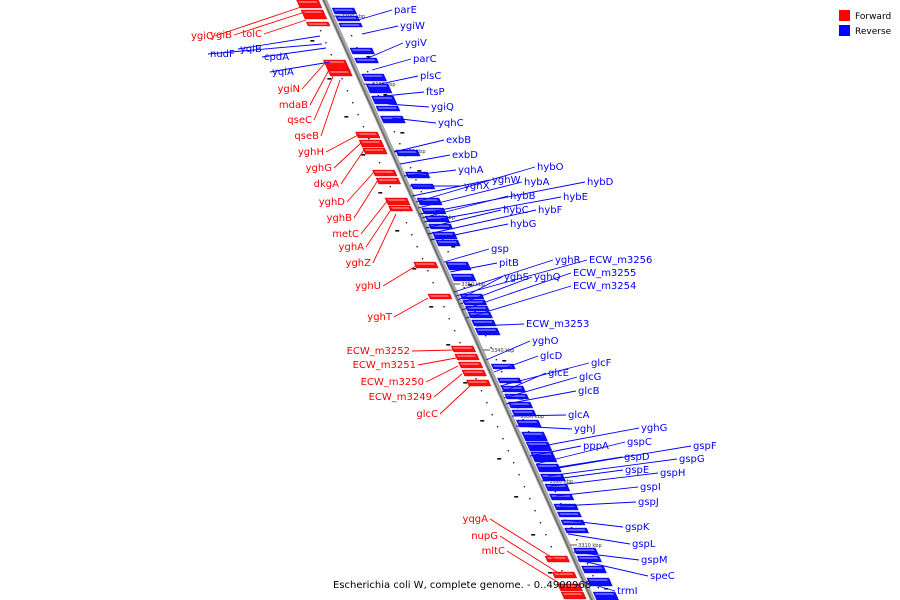 Image resolution: width=900 pixels, height=600 pixels. I want to click on reverse-gene-label-ygiw: ygiW, so click(412, 26).